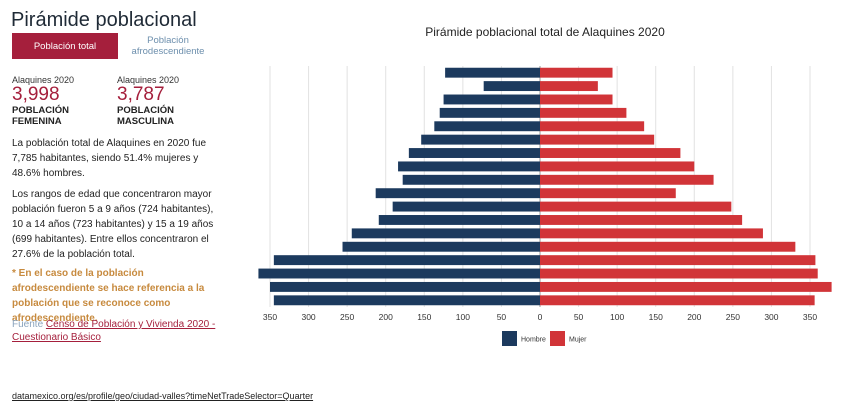 This screenshot has height=413, width=862. Describe the element at coordinates (28, 324) in the screenshot. I see `source-label: Fuente` at that location.